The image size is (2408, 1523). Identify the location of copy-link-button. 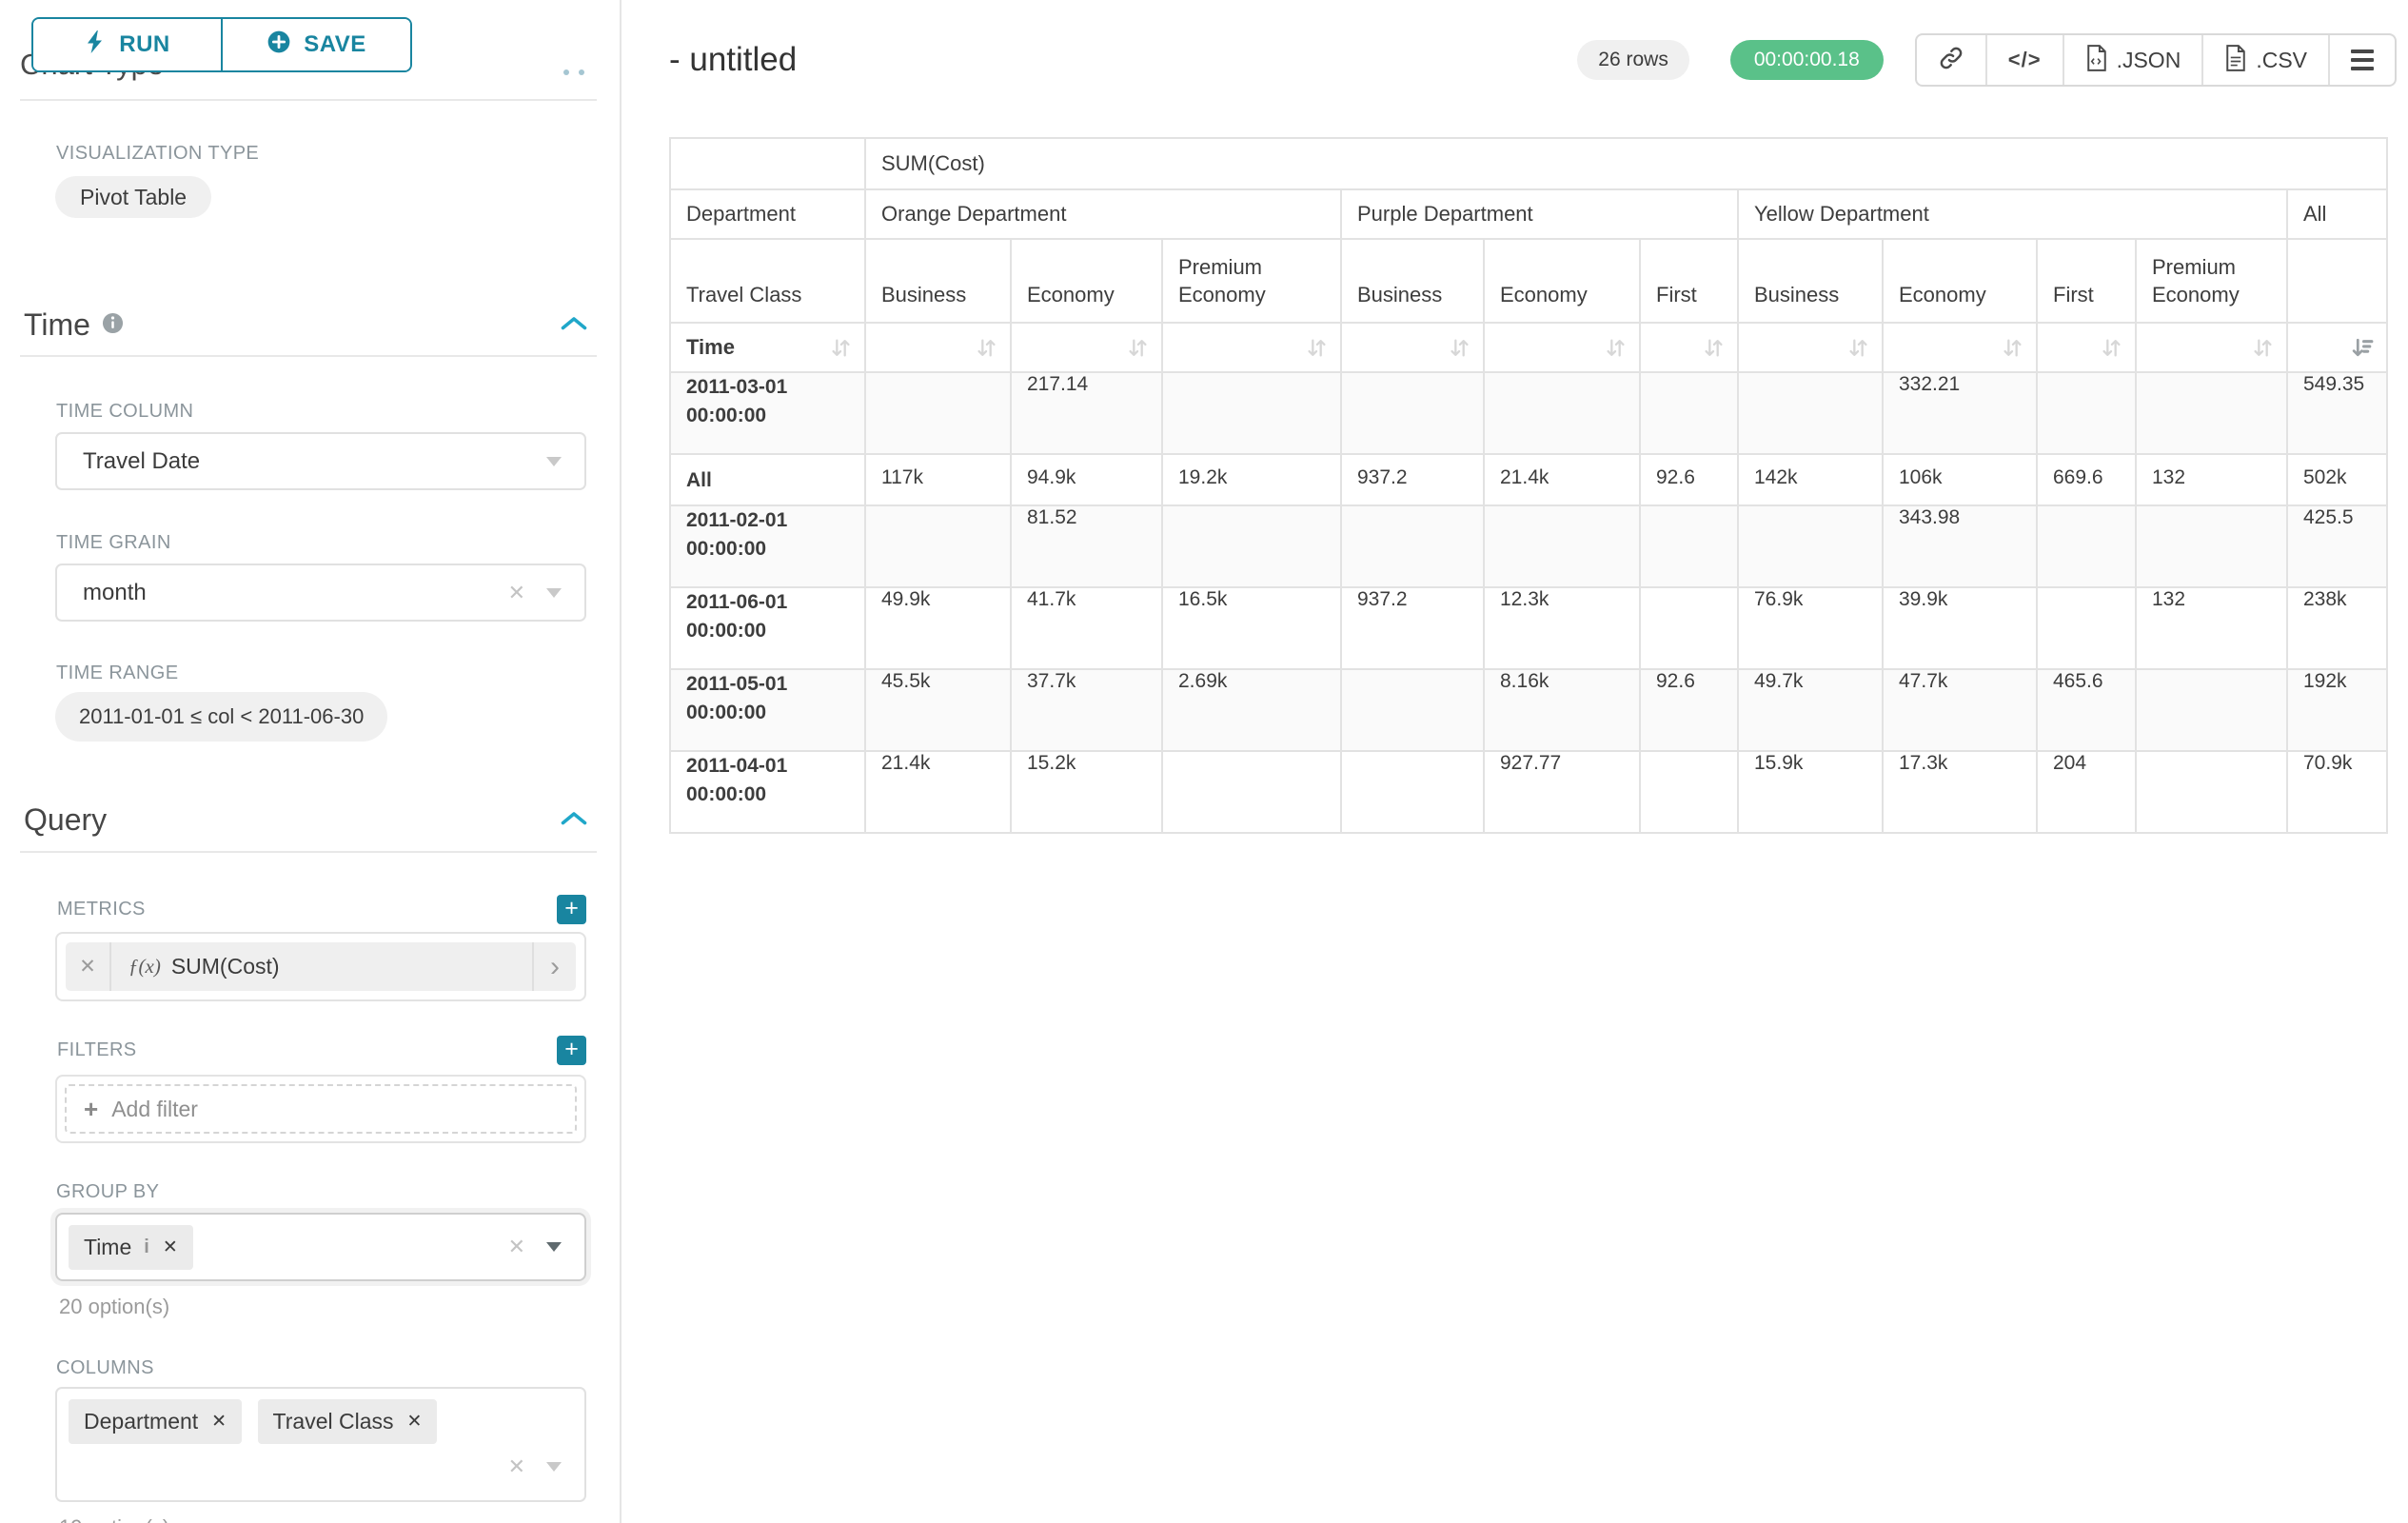
(1951, 60).